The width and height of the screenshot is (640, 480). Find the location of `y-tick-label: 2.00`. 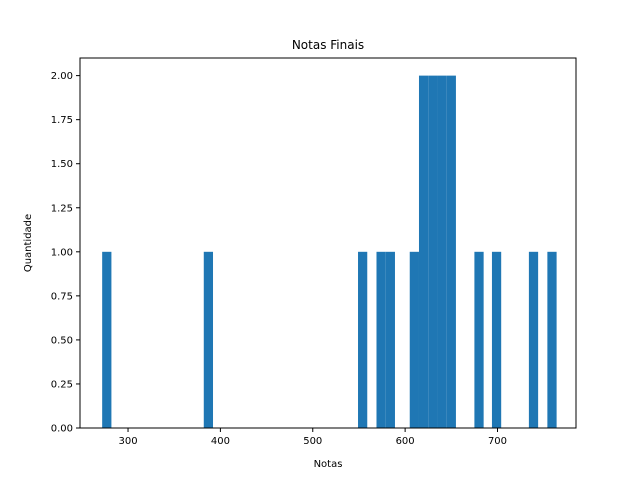

y-tick-label: 2.00 is located at coordinates (62, 76).